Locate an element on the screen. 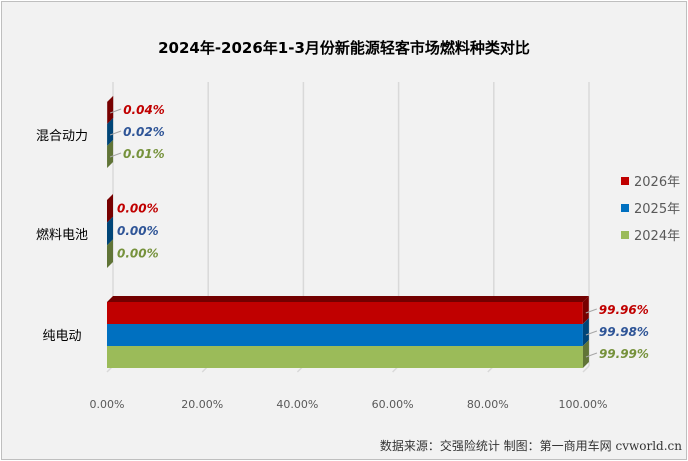 Image resolution: width=688 pixels, height=461 pixels. data-label: 99.98% is located at coordinates (624, 332).